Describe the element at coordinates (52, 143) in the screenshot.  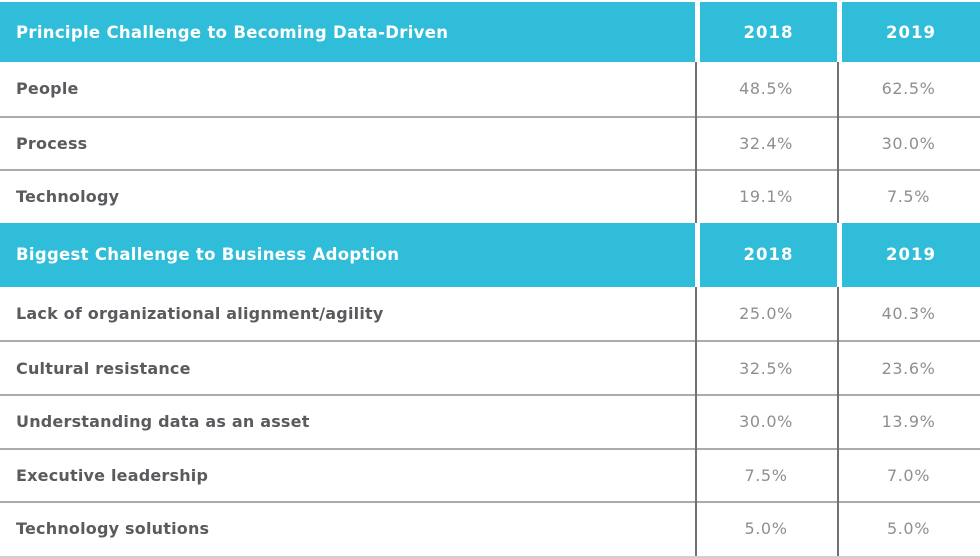
I see `row-label: Process` at that location.